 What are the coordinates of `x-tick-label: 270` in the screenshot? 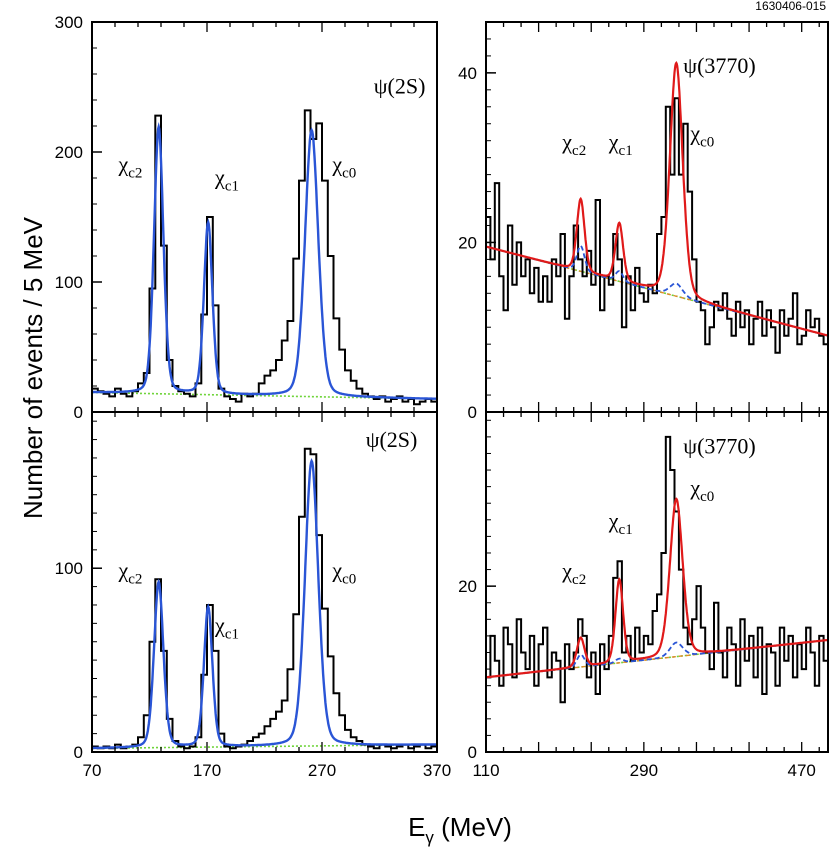 It's located at (322, 770).